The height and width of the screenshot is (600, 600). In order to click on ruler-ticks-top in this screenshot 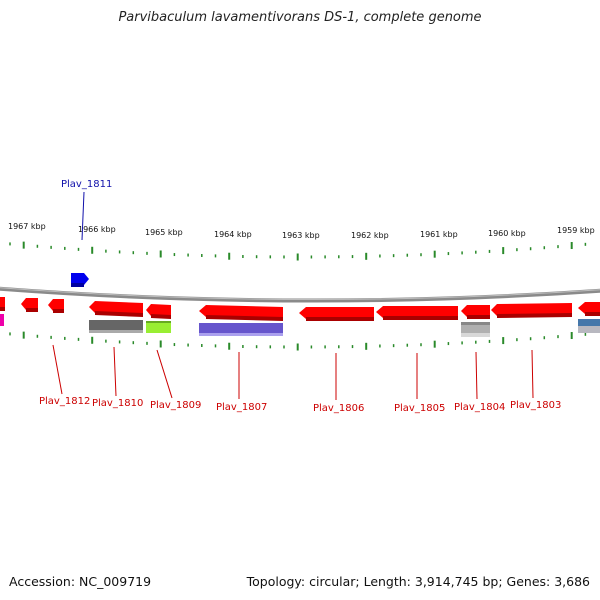, I will do `click(298, 251)`.